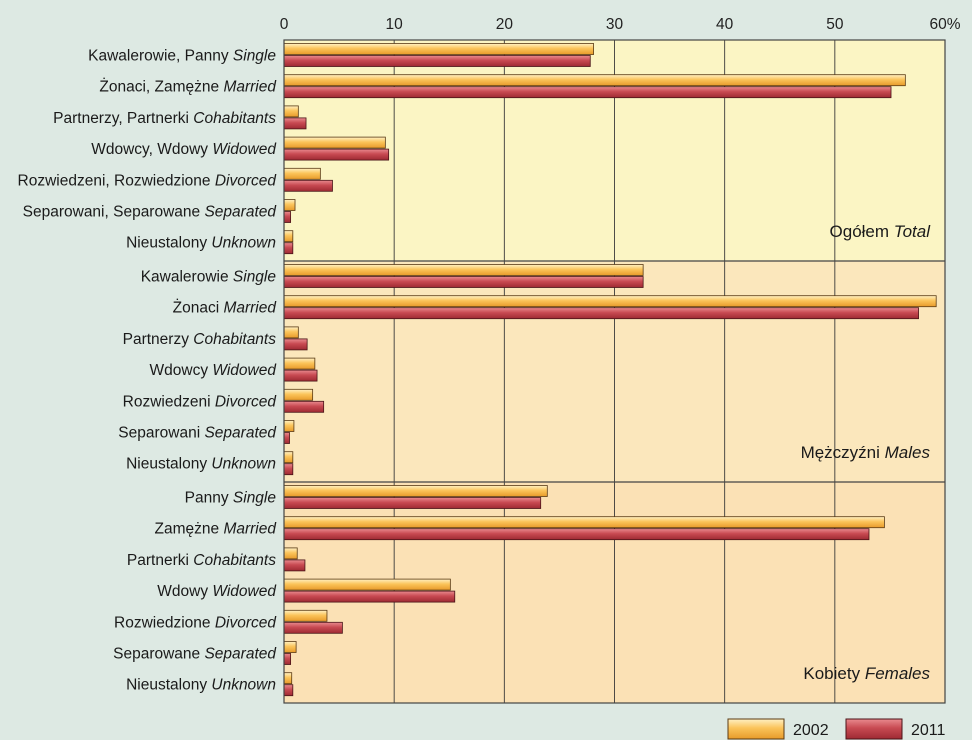 This screenshot has width=972, height=740. Describe the element at coordinates (169, 401) in the screenshot. I see `category-label-pl: Rozwiedzeni` at that location.